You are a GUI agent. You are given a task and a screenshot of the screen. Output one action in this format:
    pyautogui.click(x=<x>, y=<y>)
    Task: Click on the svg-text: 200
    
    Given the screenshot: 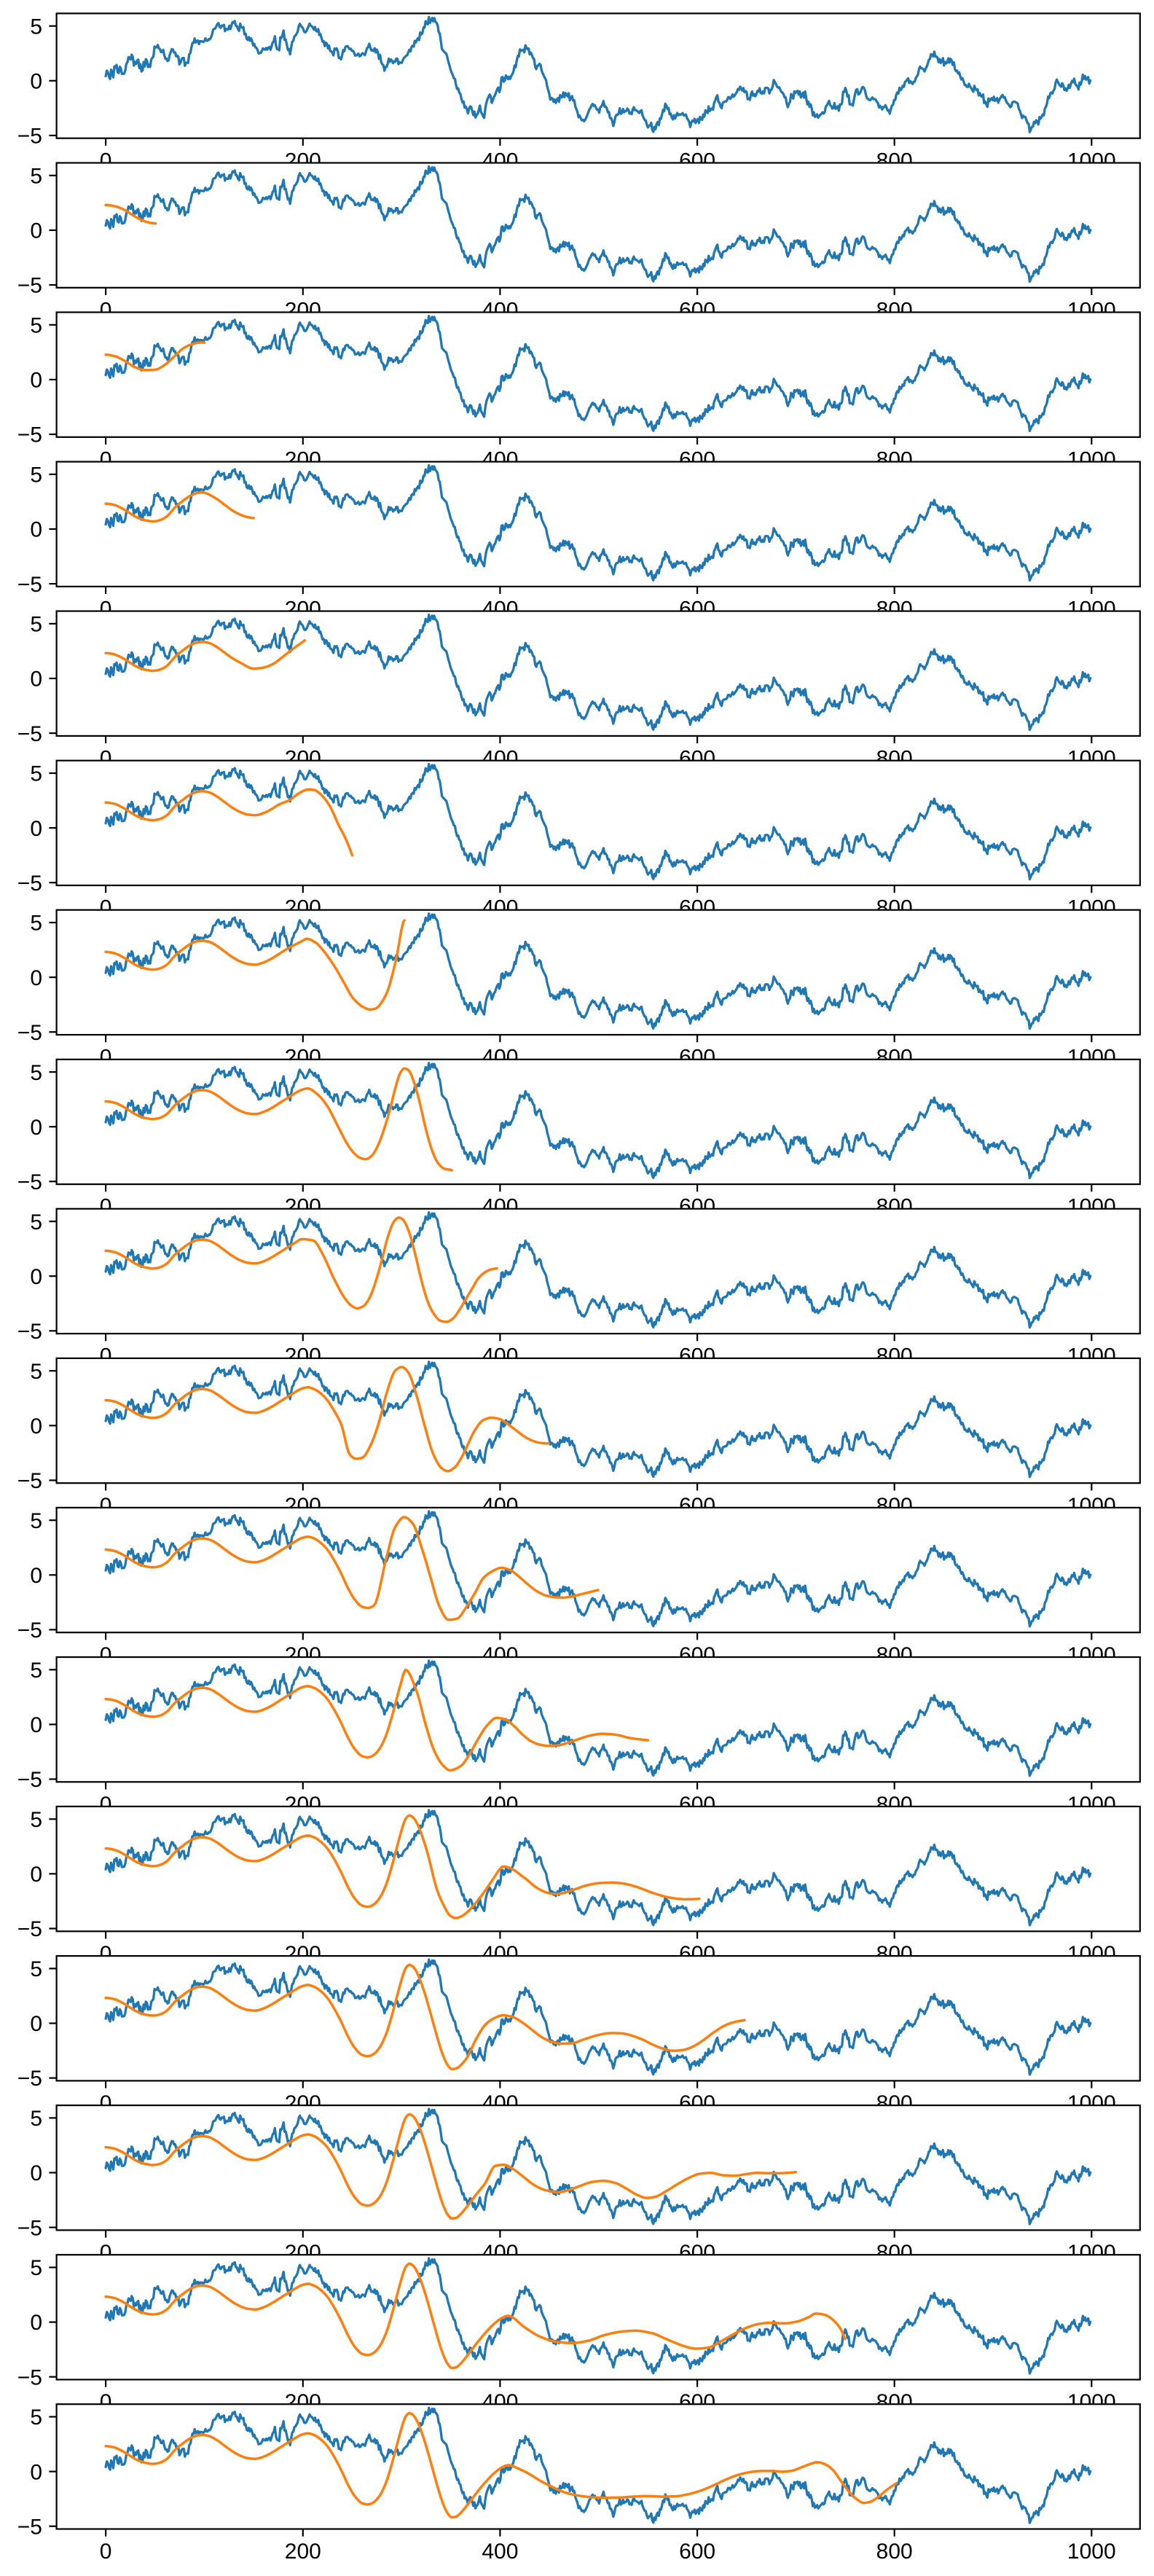 What is the action you would take?
    pyautogui.click(x=303, y=2552)
    